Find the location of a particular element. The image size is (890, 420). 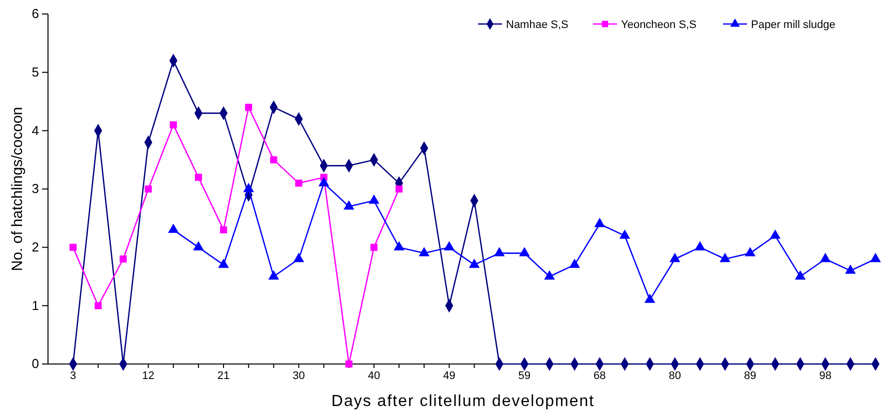

x-tick-label: 21 is located at coordinates (223, 376).